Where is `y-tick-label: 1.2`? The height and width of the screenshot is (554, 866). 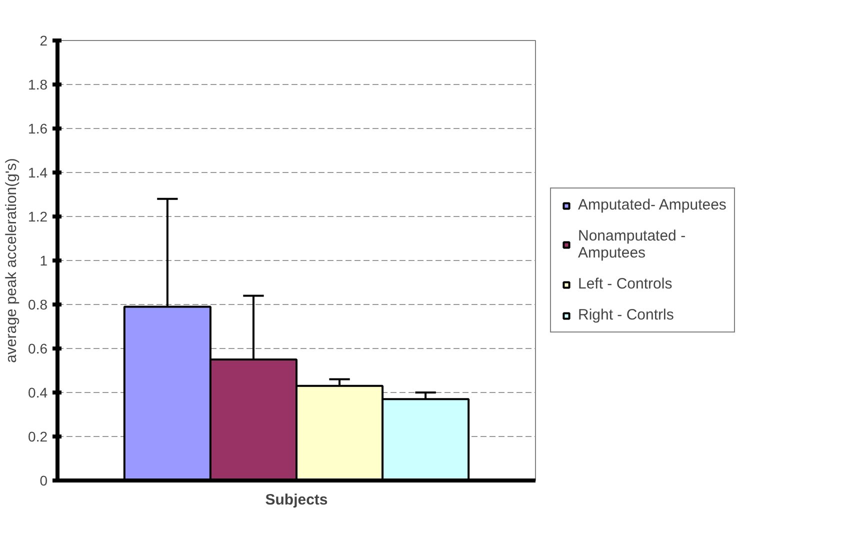
y-tick-label: 1.2 is located at coordinates (38, 216).